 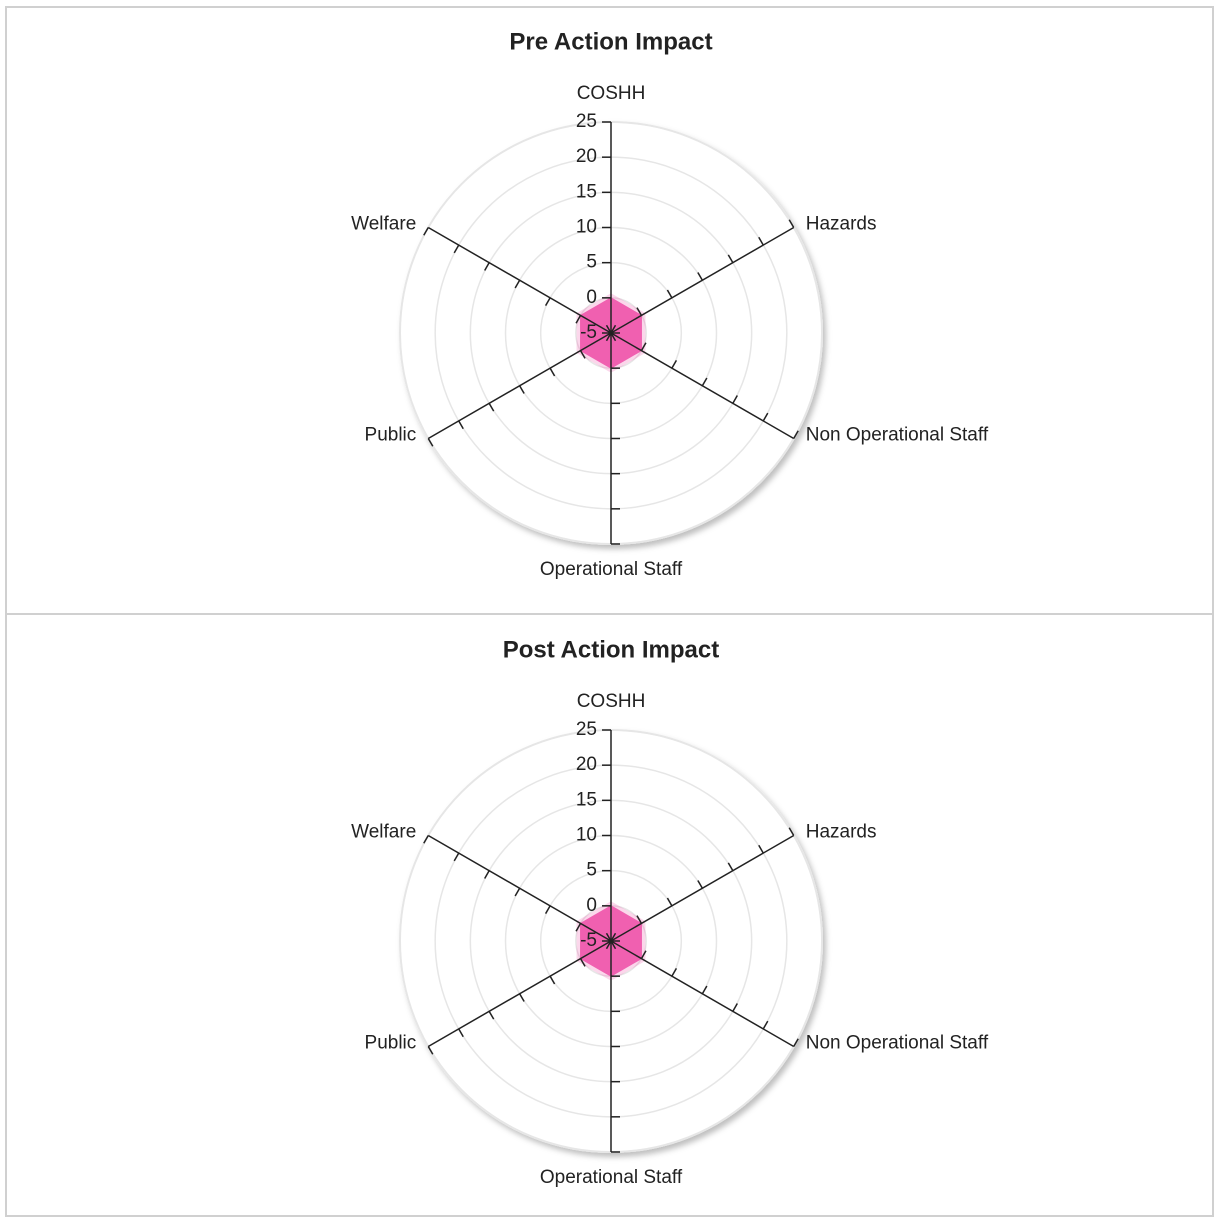 I want to click on chart-title: Pre Action Impact, so click(x=610, y=41).